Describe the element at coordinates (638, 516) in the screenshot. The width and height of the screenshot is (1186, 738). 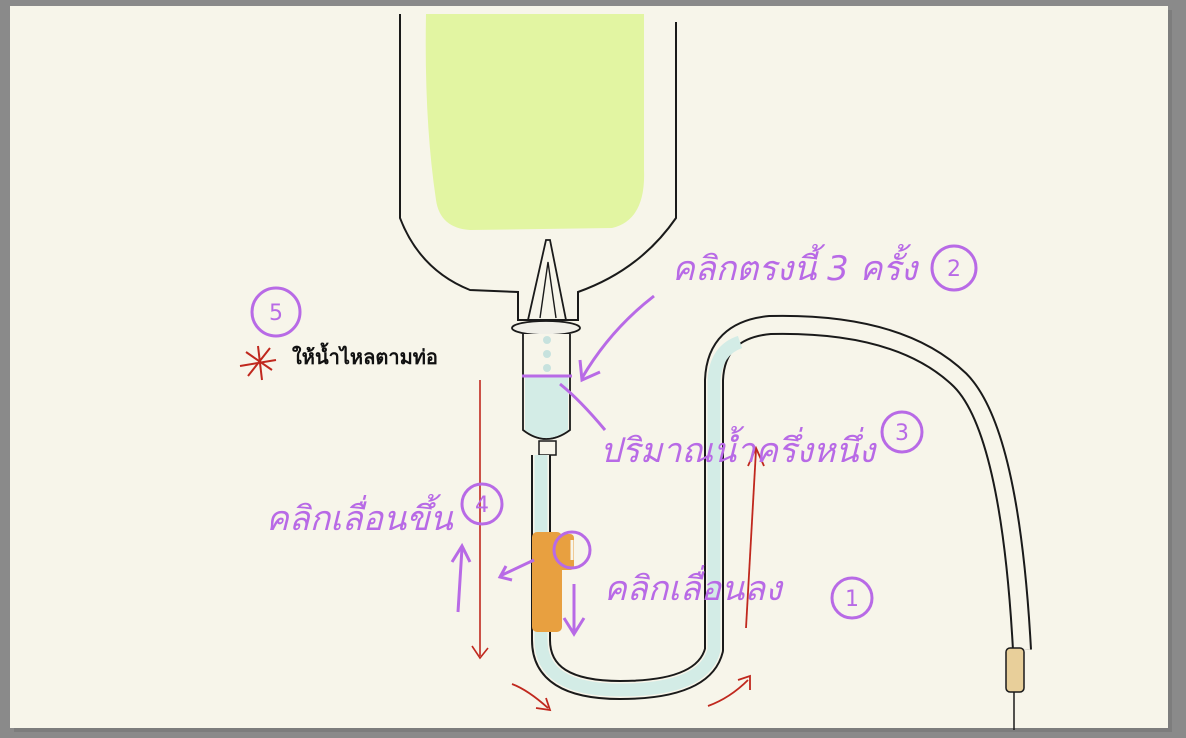
I see `tube-fluid` at that location.